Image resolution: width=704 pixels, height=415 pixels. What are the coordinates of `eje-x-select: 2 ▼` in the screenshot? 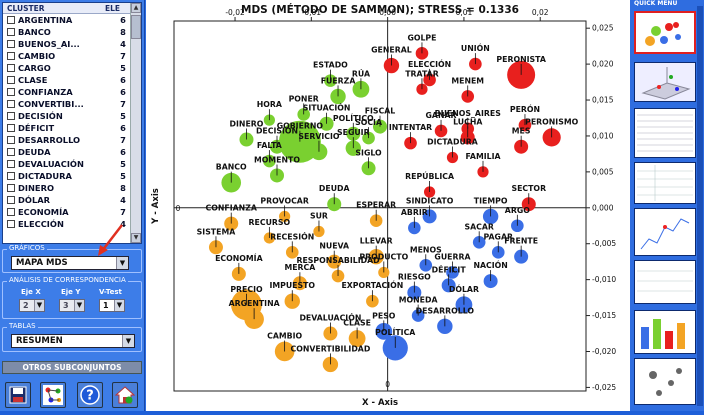 It's located at (32, 305).